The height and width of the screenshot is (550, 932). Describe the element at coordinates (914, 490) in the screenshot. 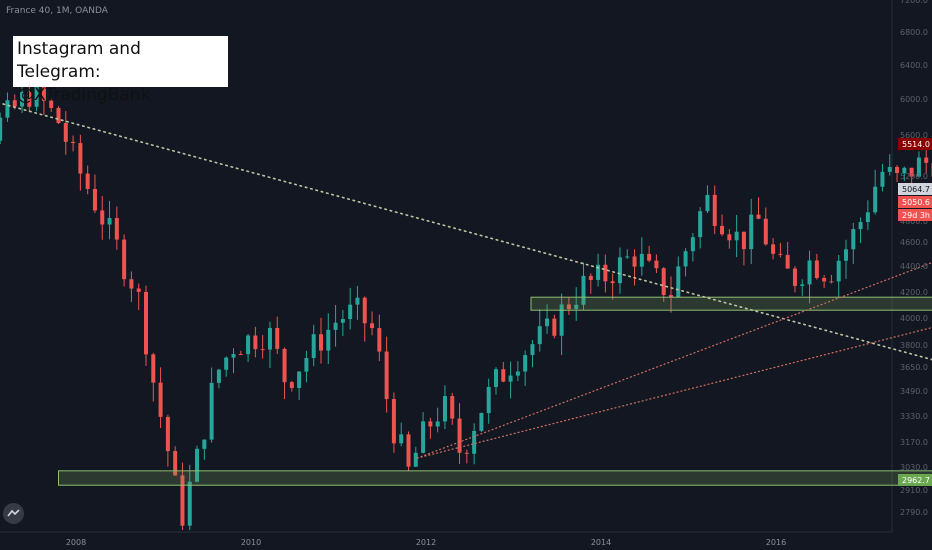

I see `y-tick-label: 2910.0` at that location.